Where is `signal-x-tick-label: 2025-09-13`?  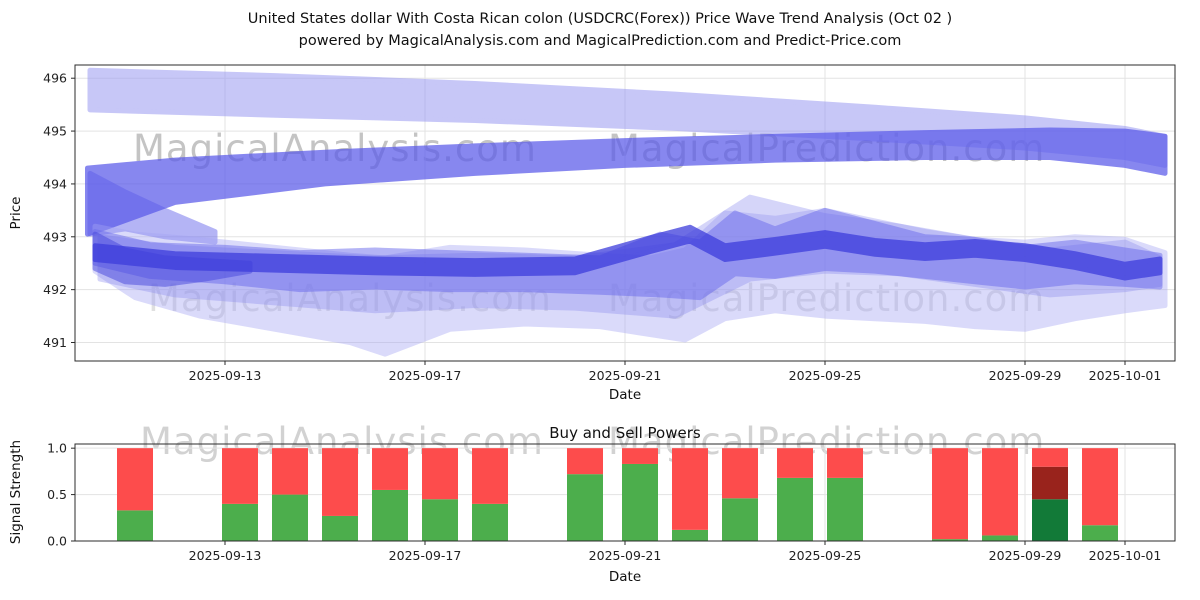 signal-x-tick-label: 2025-09-13 is located at coordinates (225, 555).